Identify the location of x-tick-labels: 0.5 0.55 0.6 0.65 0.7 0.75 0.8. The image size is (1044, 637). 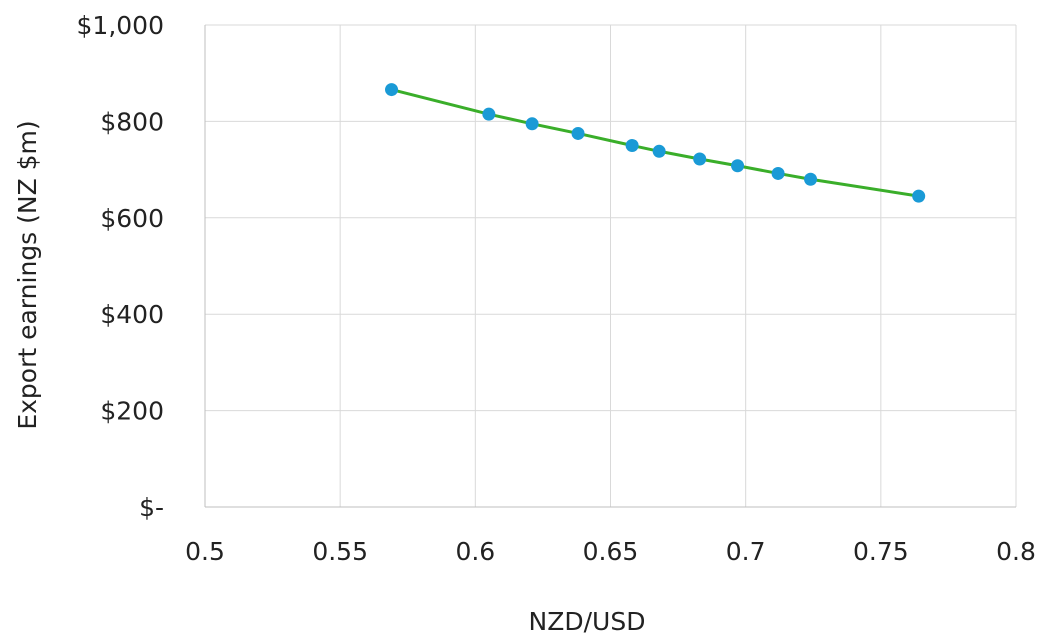
(610, 551).